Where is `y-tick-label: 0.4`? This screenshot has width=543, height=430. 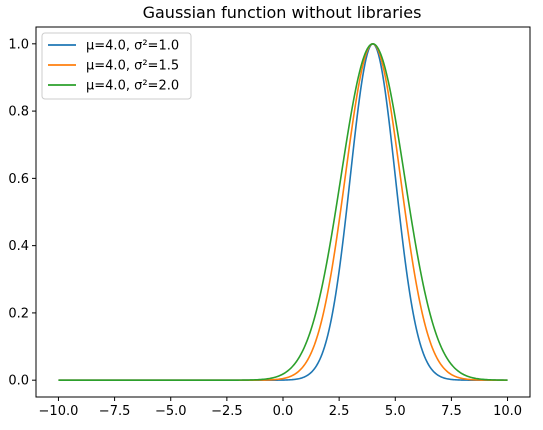
y-tick-label: 0.4 is located at coordinates (18, 246).